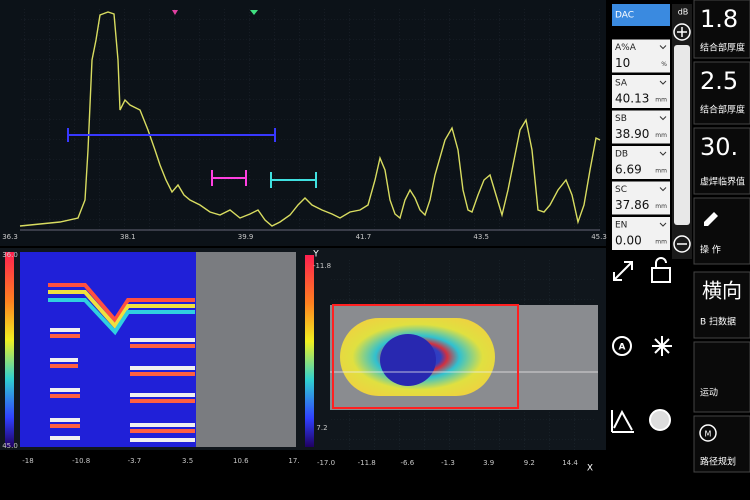 Image resolution: width=750 pixels, height=500 pixels. What do you see at coordinates (661, 270) in the screenshot?
I see `lock-icon` at bounding box center [661, 270].